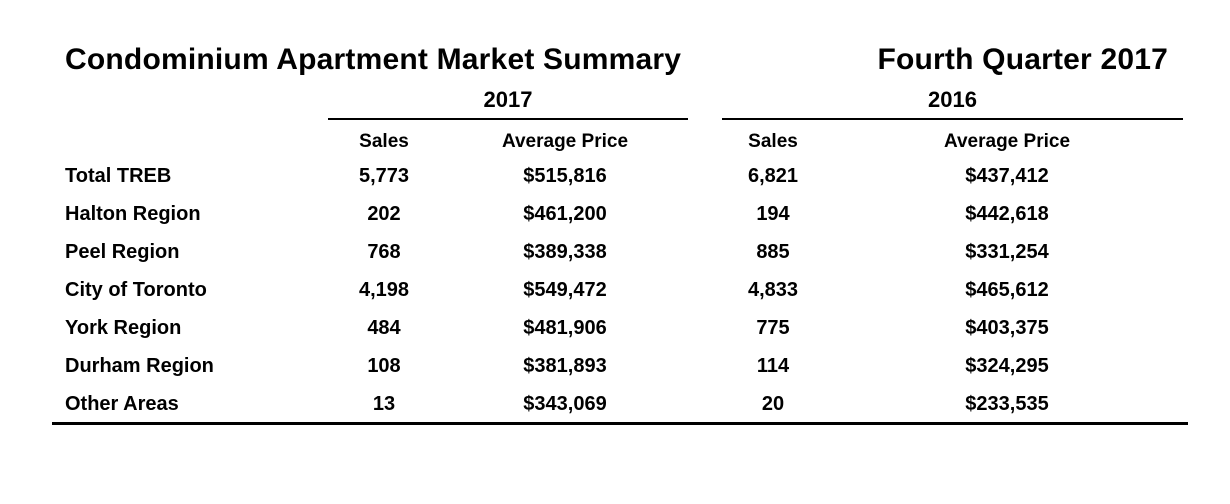 This screenshot has width=1230, height=504. Describe the element at coordinates (1007, 141) in the screenshot. I see `column-header-avg-price-2016: Average Price` at that location.